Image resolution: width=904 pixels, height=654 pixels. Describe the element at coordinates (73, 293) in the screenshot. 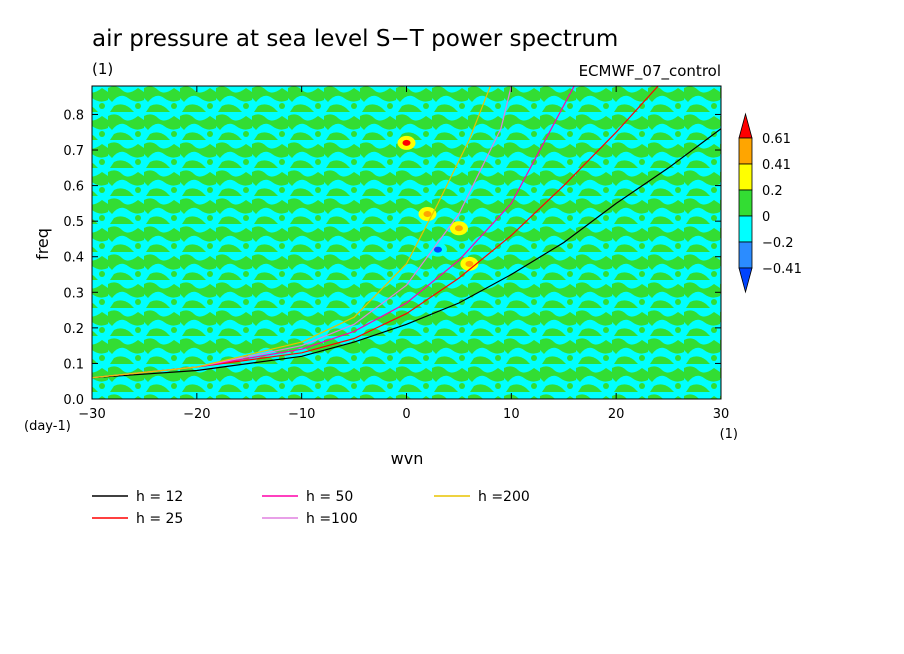

I see `y-tick-label: 0.3` at that location.